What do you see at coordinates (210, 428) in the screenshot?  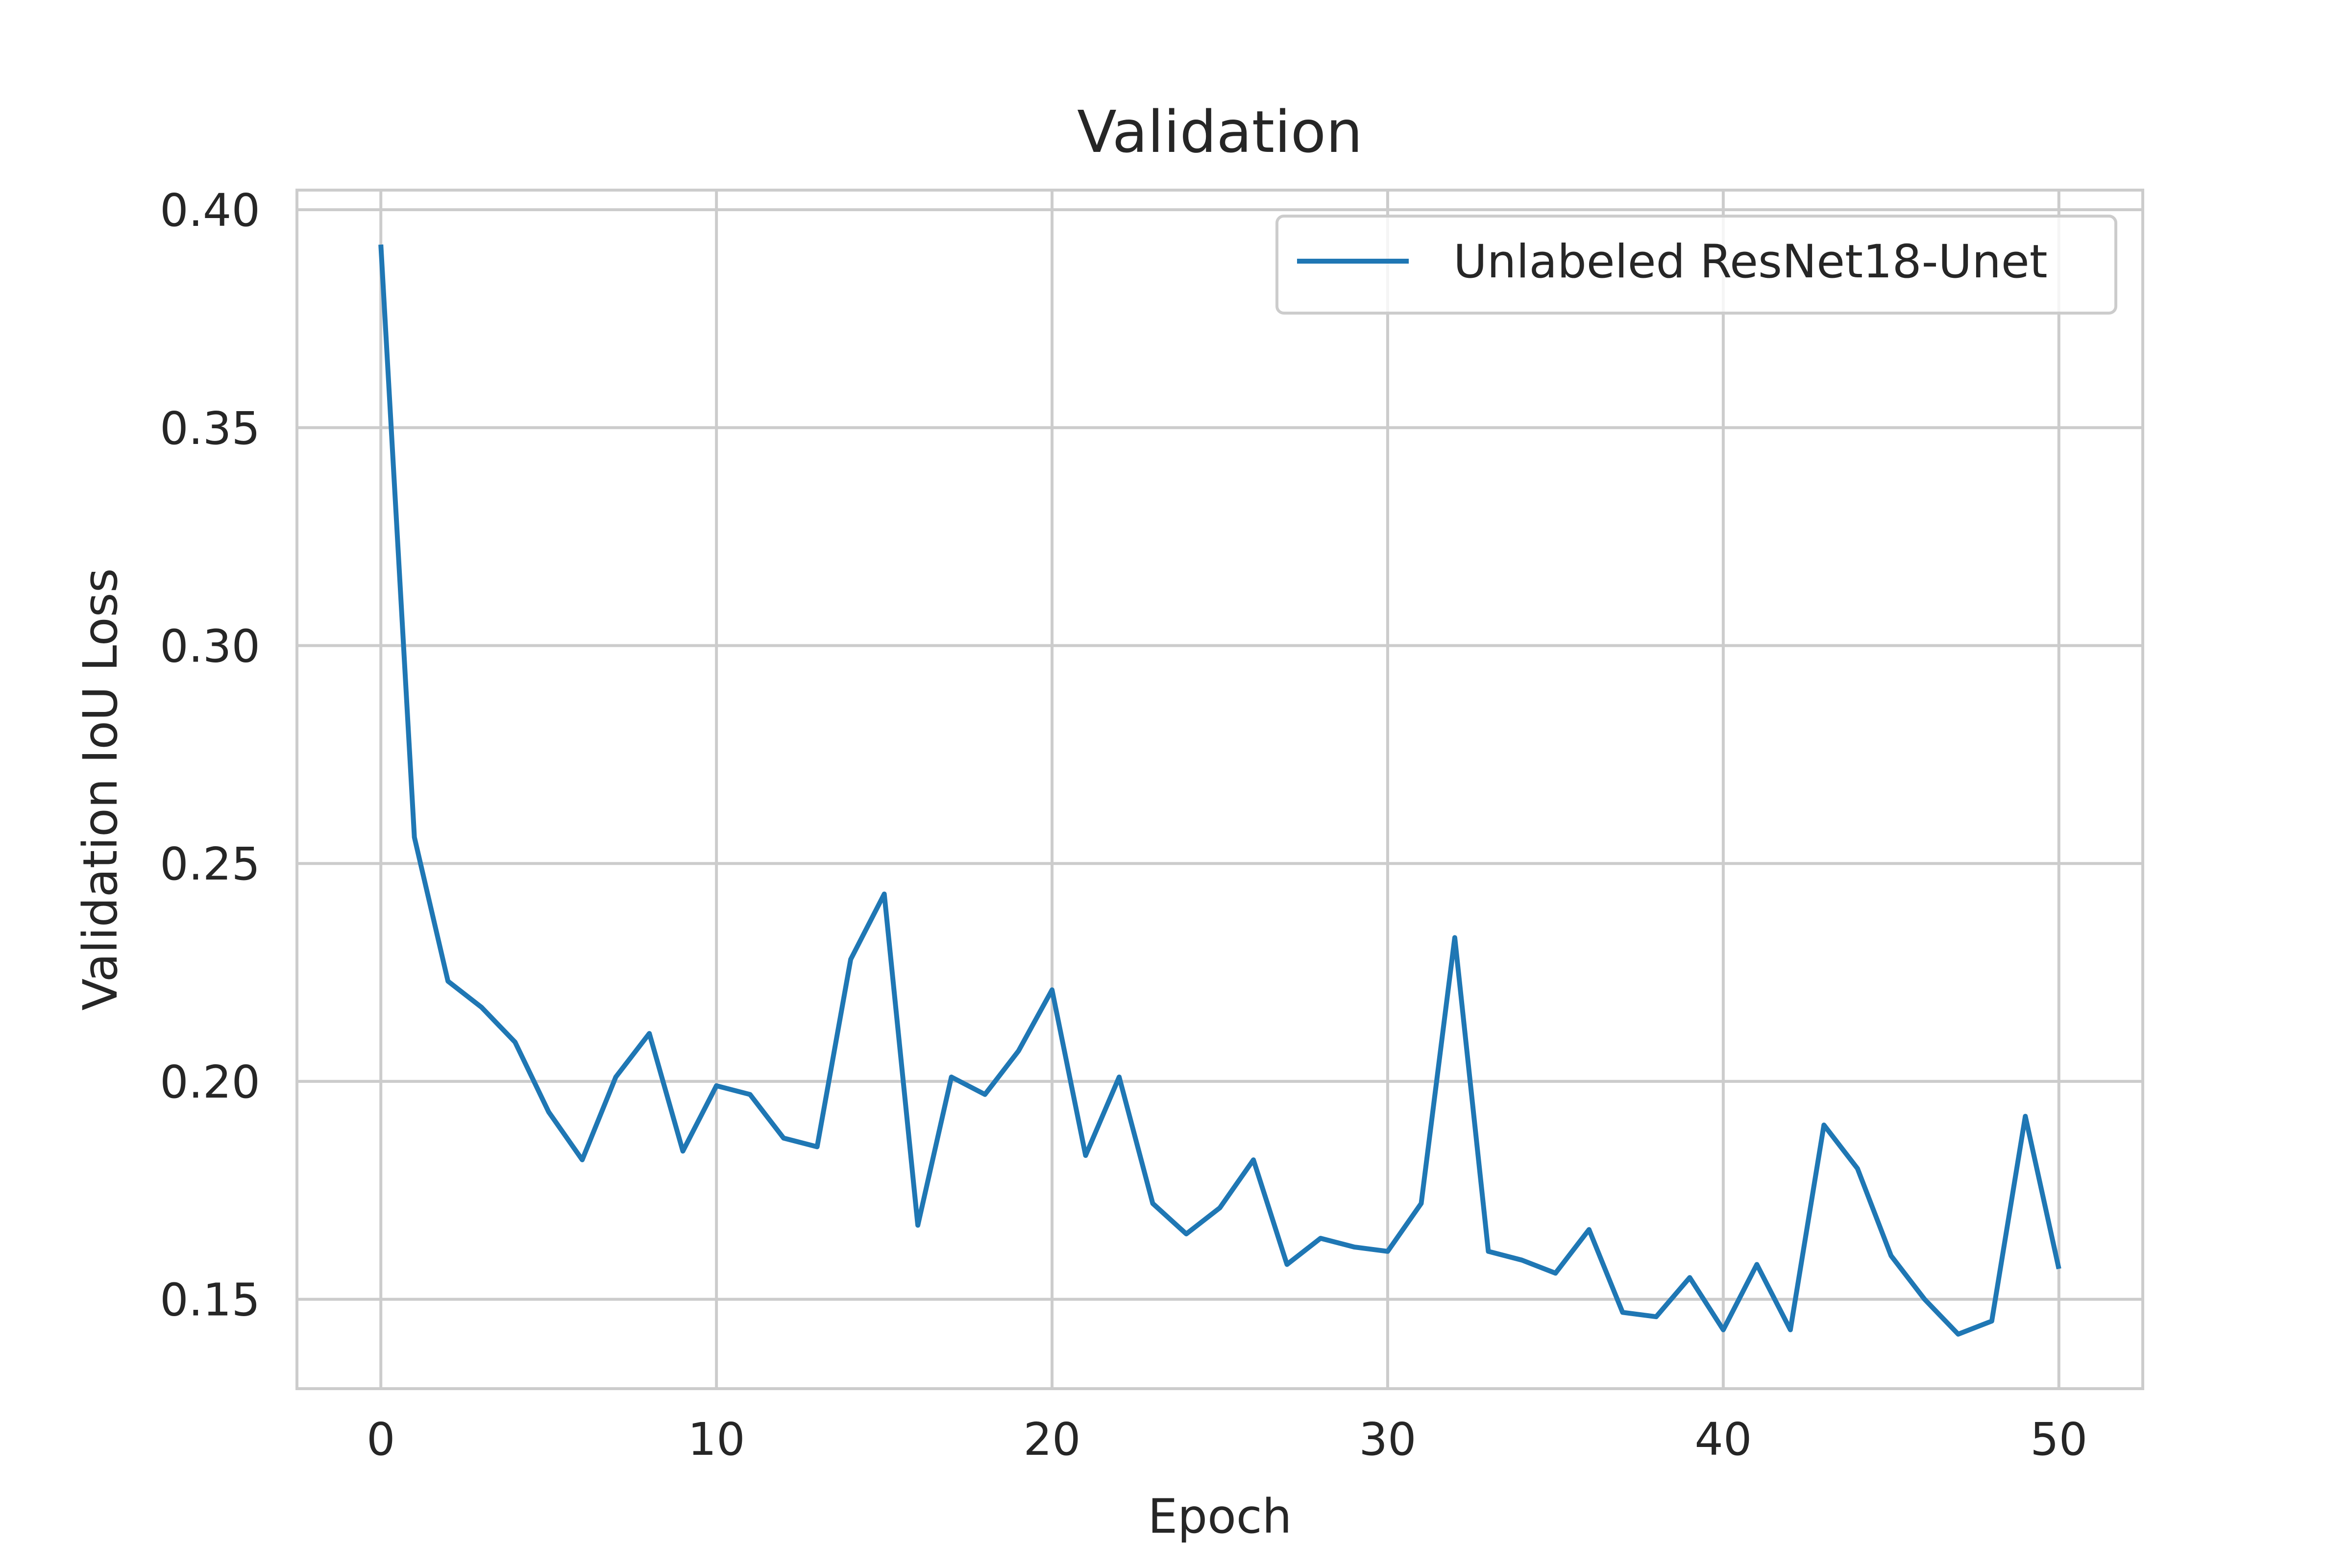 I see `y-tick-label: 0.35` at bounding box center [210, 428].